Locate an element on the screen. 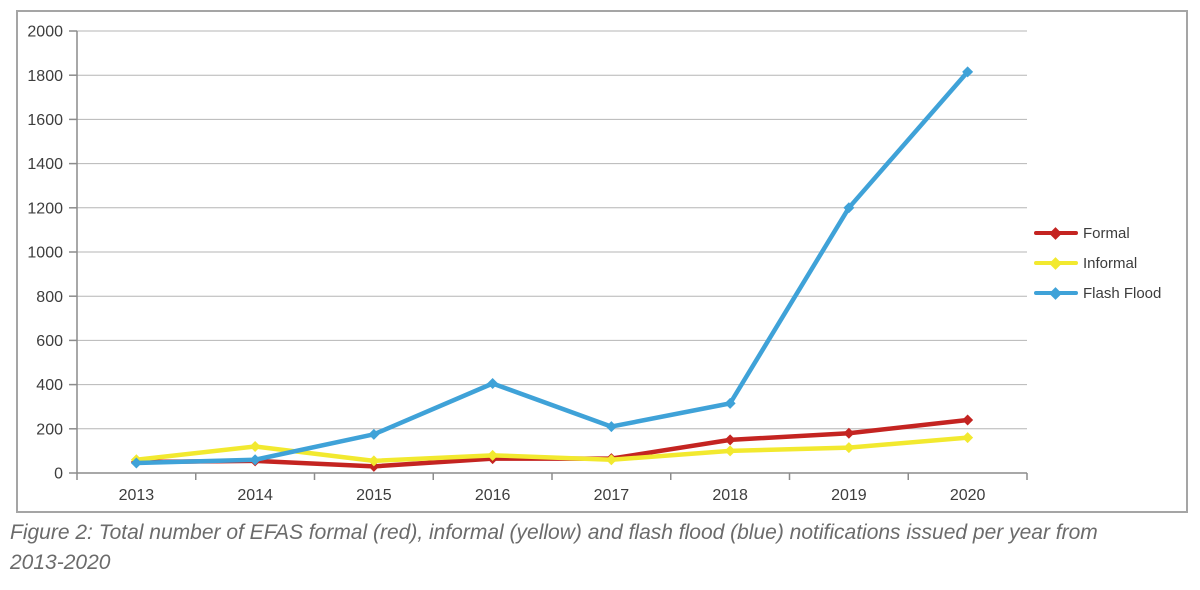 This screenshot has height=590, width=1200. legend-label-informal: Informal is located at coordinates (1110, 263).